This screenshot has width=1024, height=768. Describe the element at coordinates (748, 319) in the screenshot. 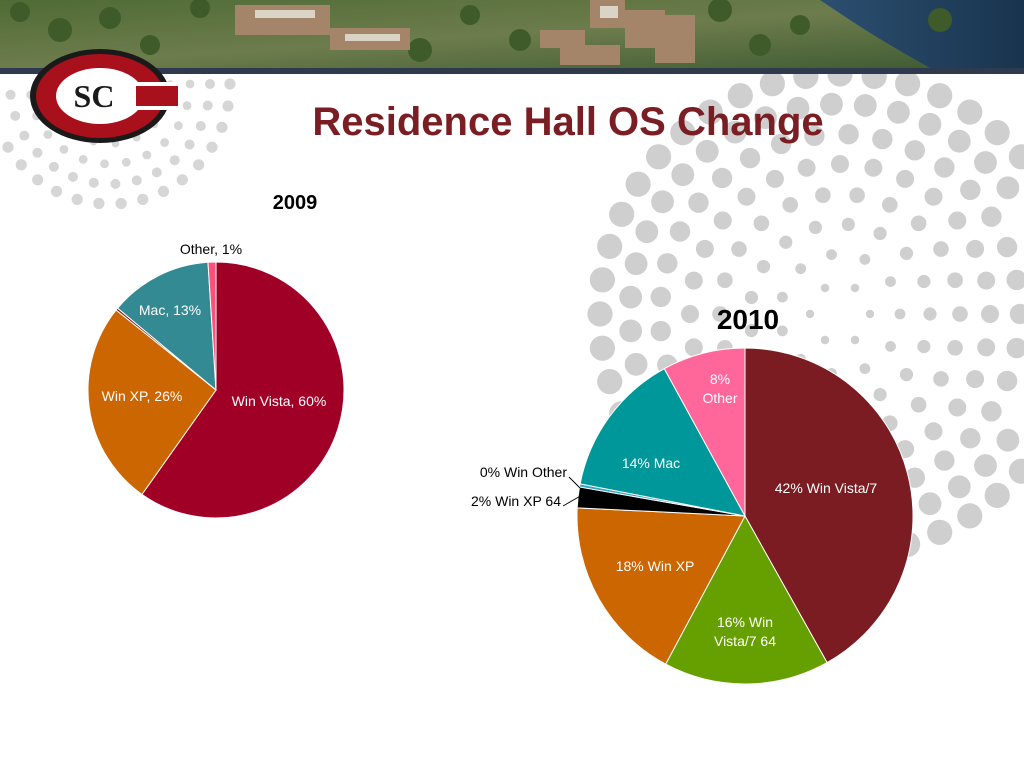

I see `chart-title-2010: 2010` at that location.